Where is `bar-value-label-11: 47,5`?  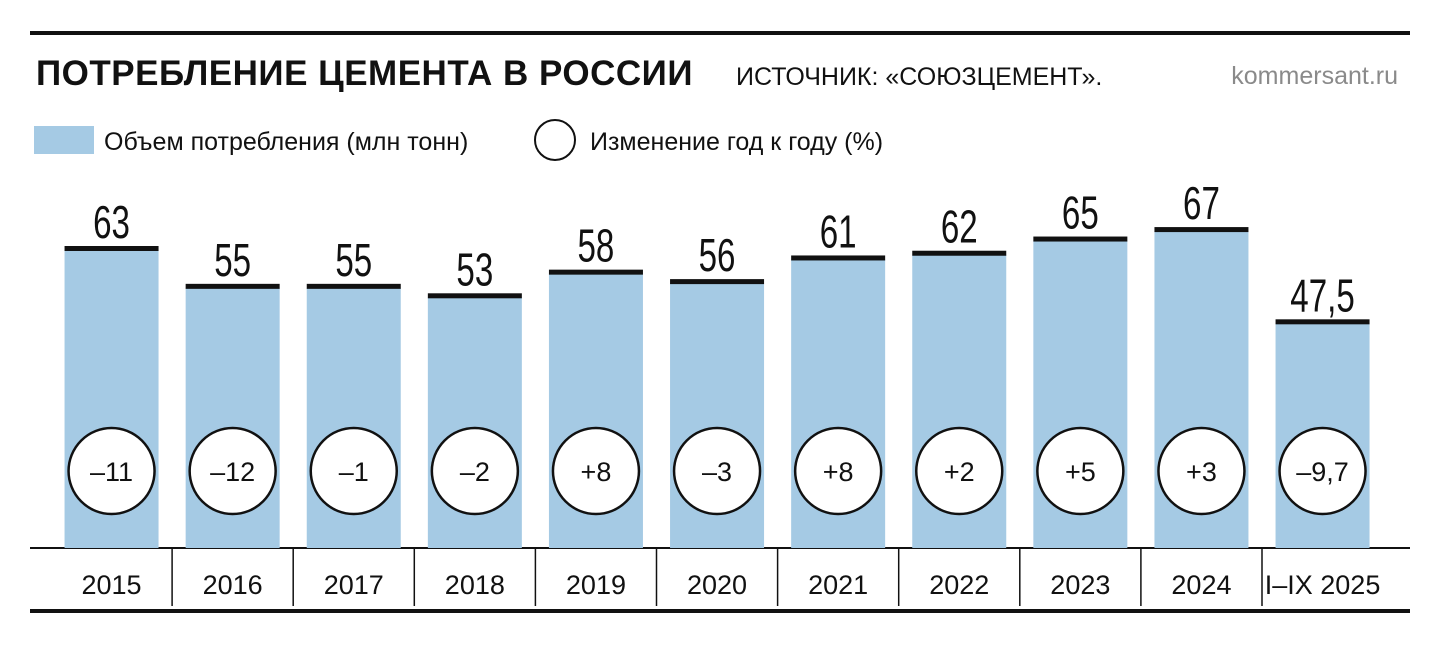
bar-value-label-11: 47,5 is located at coordinates (1322, 296).